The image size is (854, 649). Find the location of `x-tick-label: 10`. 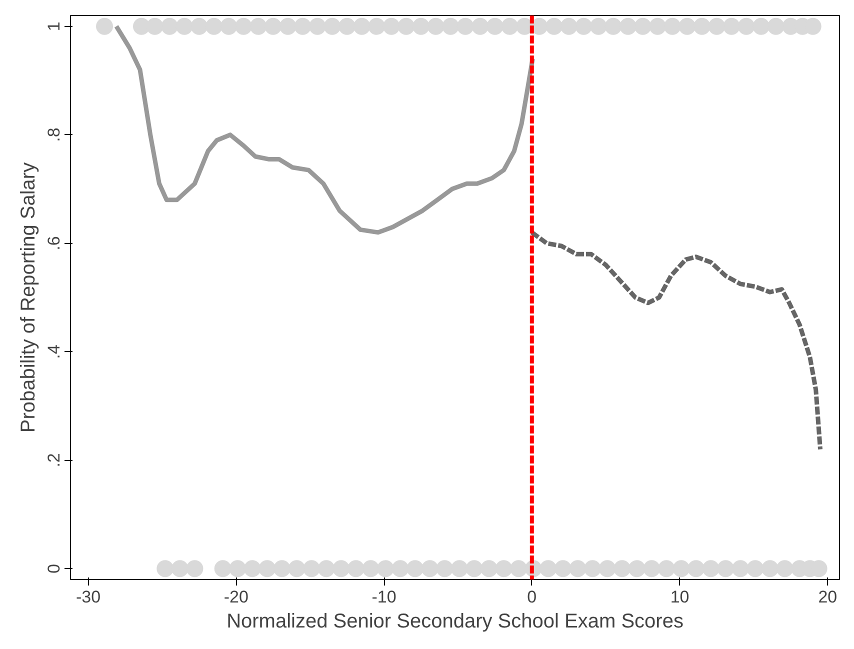

x-tick-label: 10 is located at coordinates (680, 597).